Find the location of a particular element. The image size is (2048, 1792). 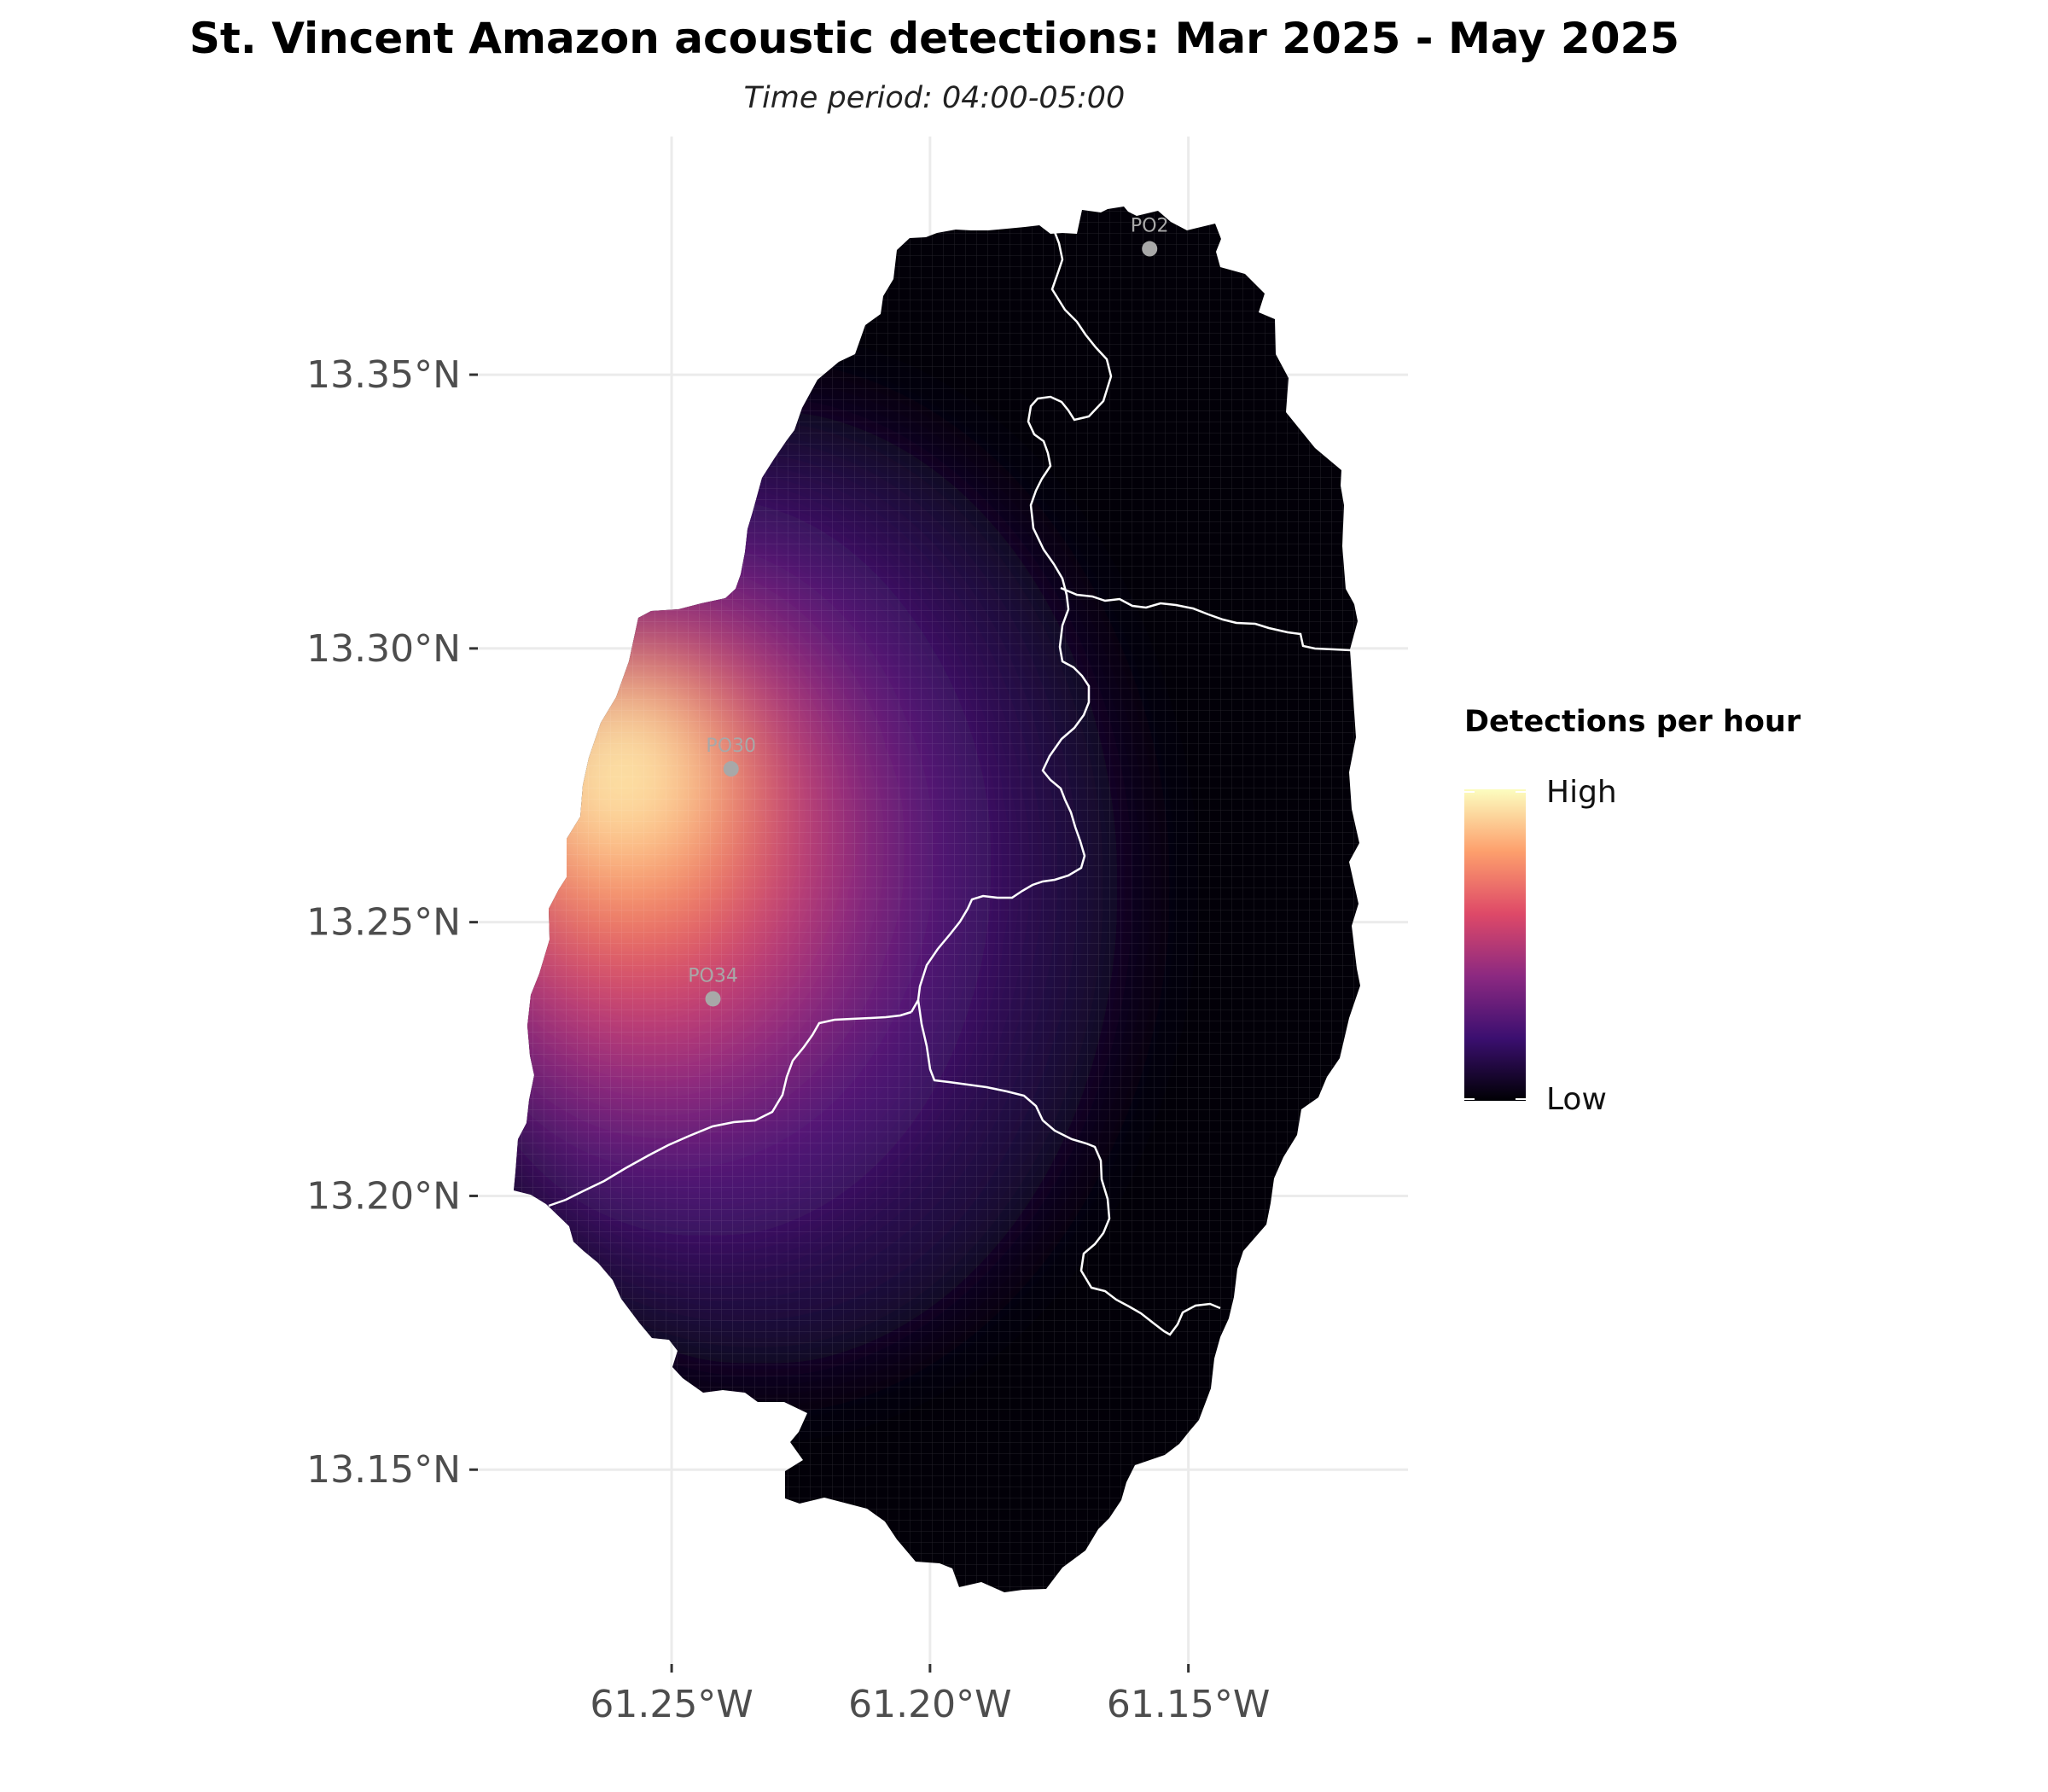

site-label: PO2 is located at coordinates (1150, 227).